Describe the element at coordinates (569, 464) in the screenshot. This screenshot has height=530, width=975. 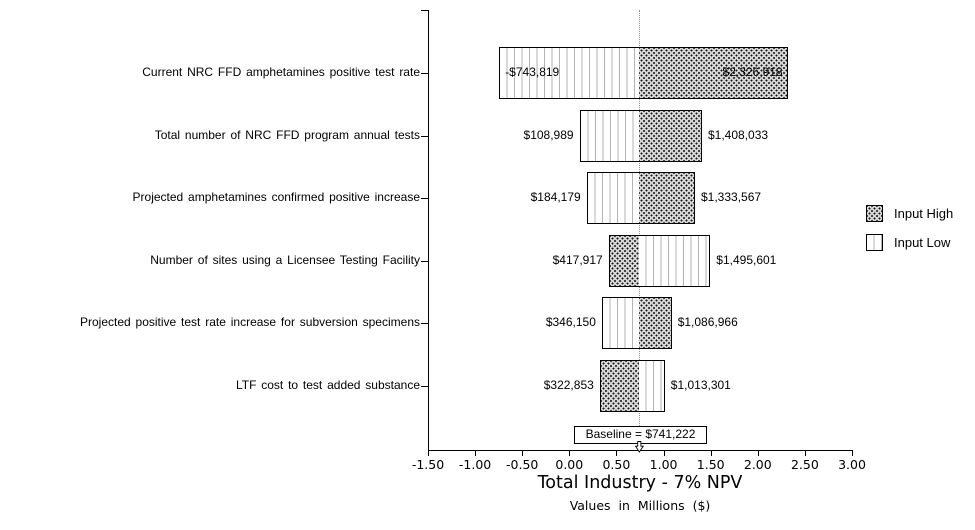
I see `x-axis-tick-label: 0.00` at that location.